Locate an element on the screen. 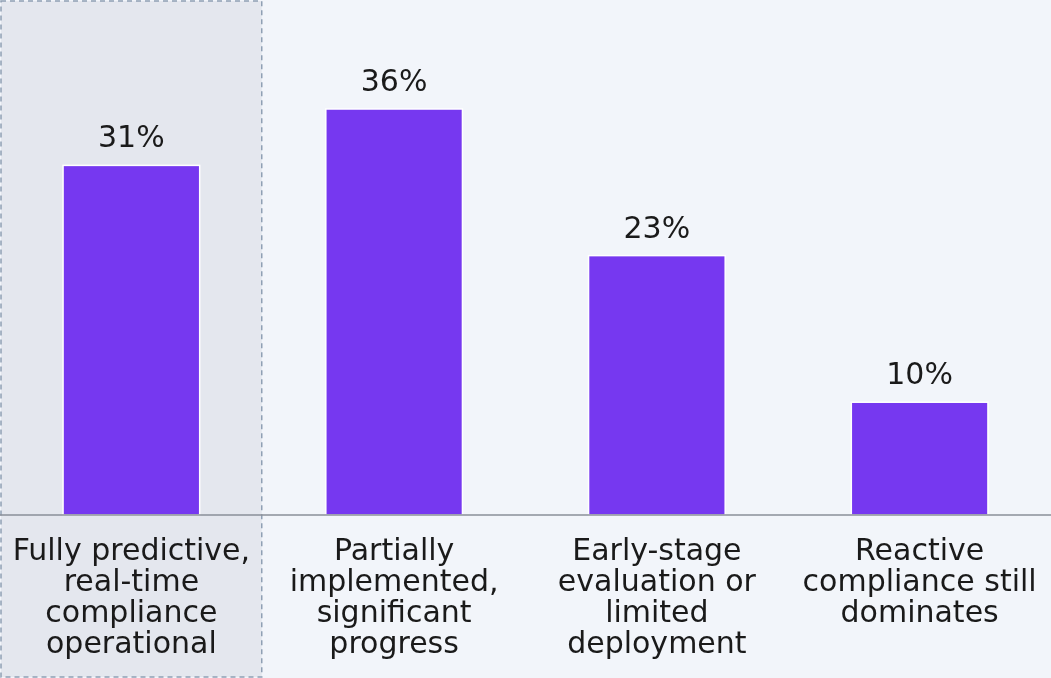  x-tick-label: Fully predictive, real-time compliance operational is located at coordinates (131, 596).